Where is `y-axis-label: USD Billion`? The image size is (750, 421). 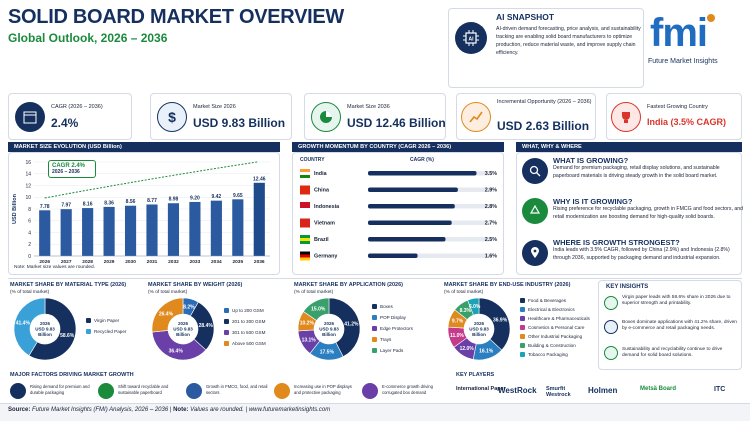 y-axis-label: USD Billion is located at coordinates (15, 208).